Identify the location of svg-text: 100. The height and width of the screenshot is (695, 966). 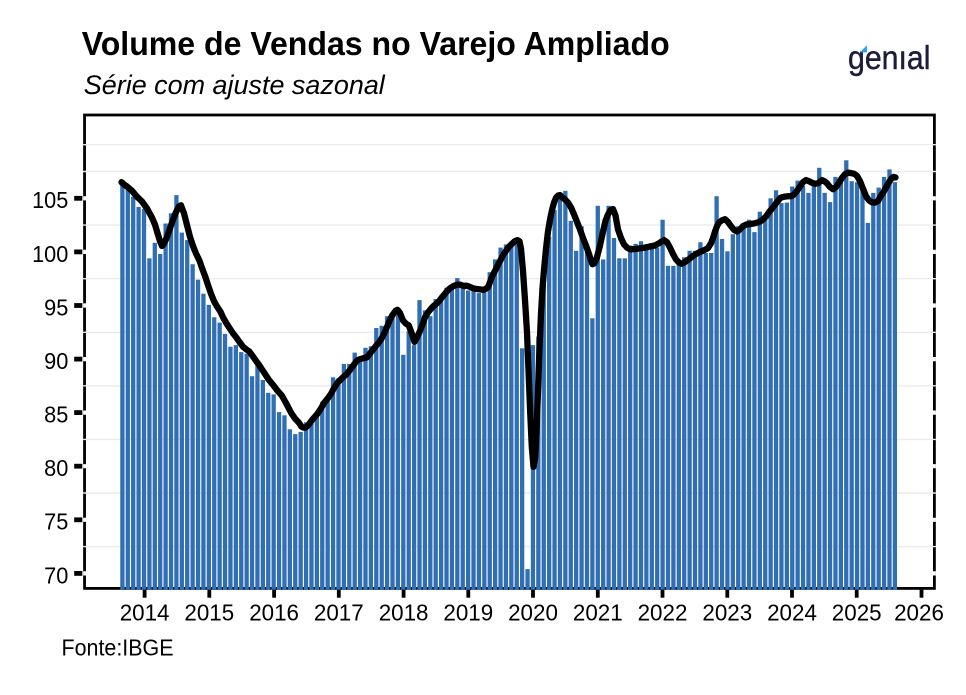
(50, 254).